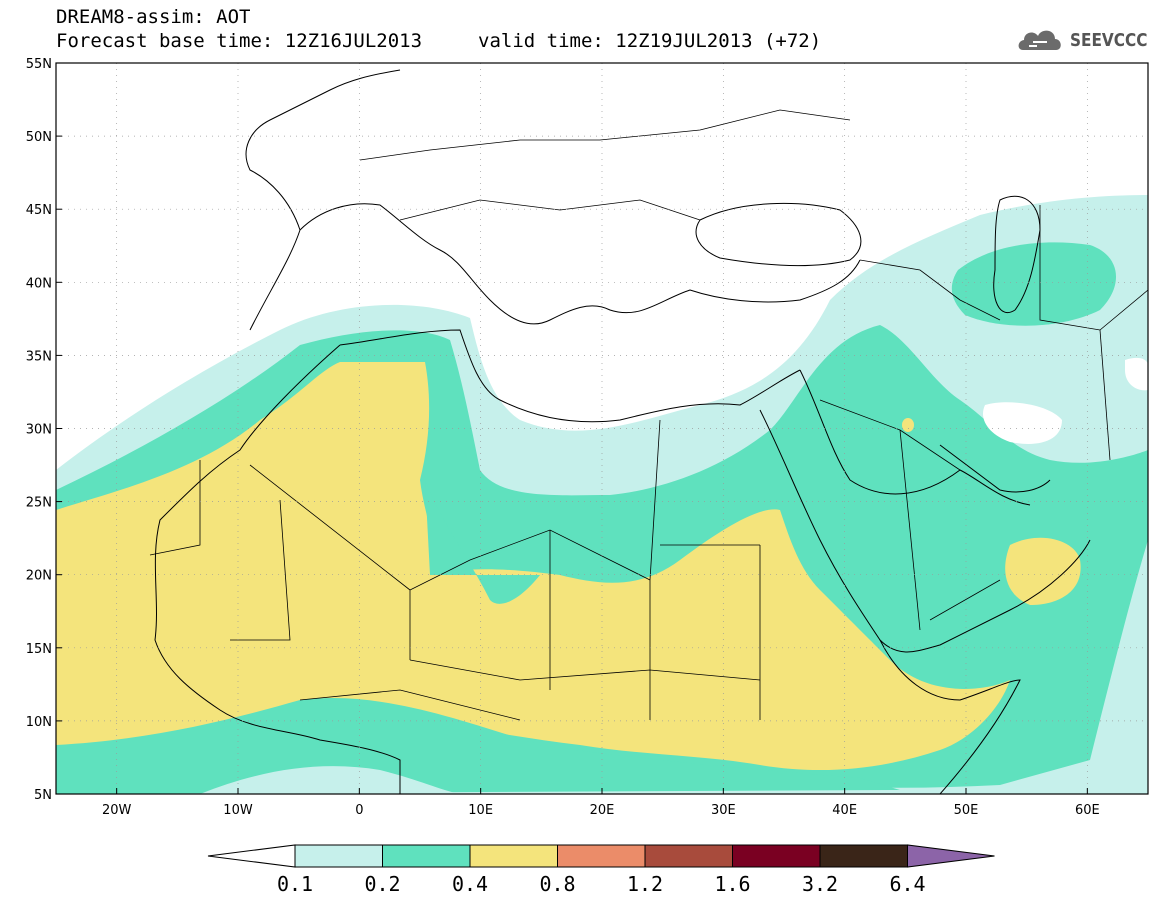 Image resolution: width=1165 pixels, height=905 pixels. I want to click on forecast-base-time: Forecast base time: 12Z16JUL2013, so click(239, 41).